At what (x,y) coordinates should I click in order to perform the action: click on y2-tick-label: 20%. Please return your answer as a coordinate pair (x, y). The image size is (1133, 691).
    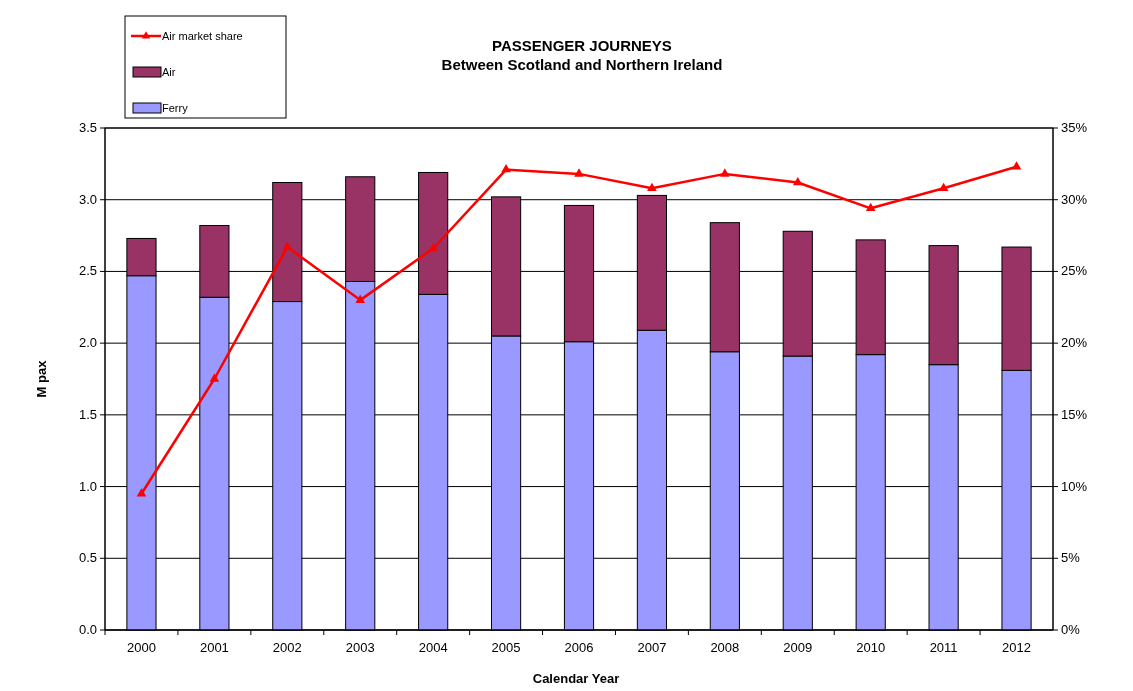
    Looking at the image, I should click on (1074, 343).